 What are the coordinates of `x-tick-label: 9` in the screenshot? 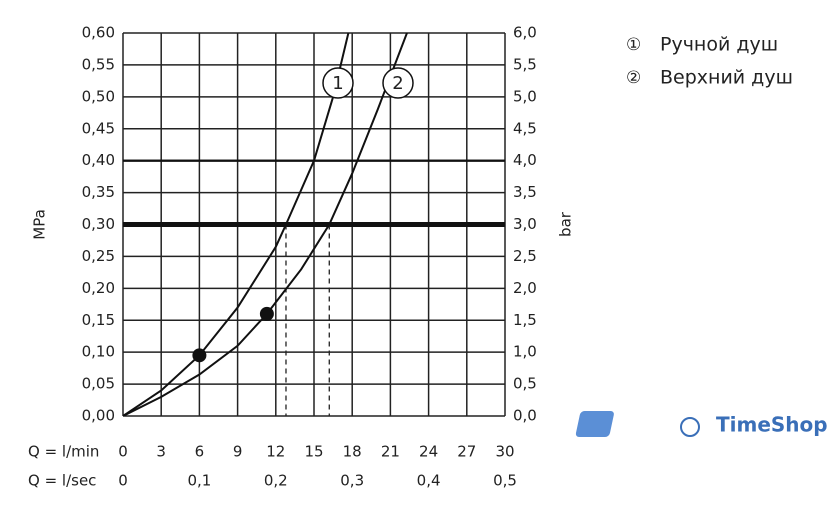 It's located at (238, 452).